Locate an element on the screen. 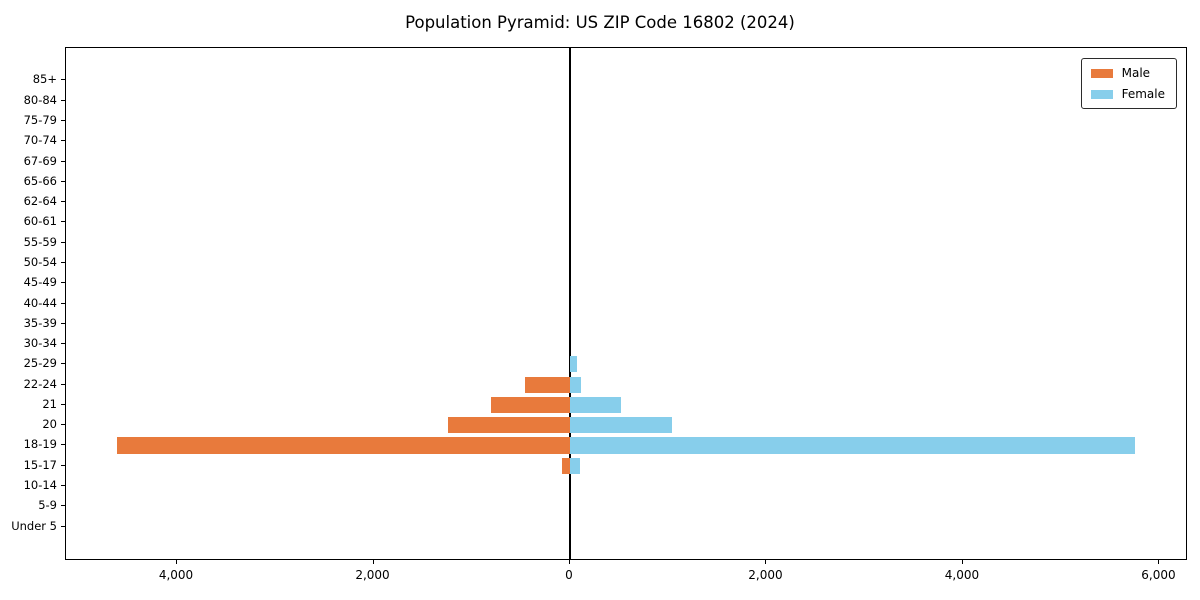 Image resolution: width=1200 pixels, height=600 pixels. y-axis-label: 55-59 is located at coordinates (40, 241).